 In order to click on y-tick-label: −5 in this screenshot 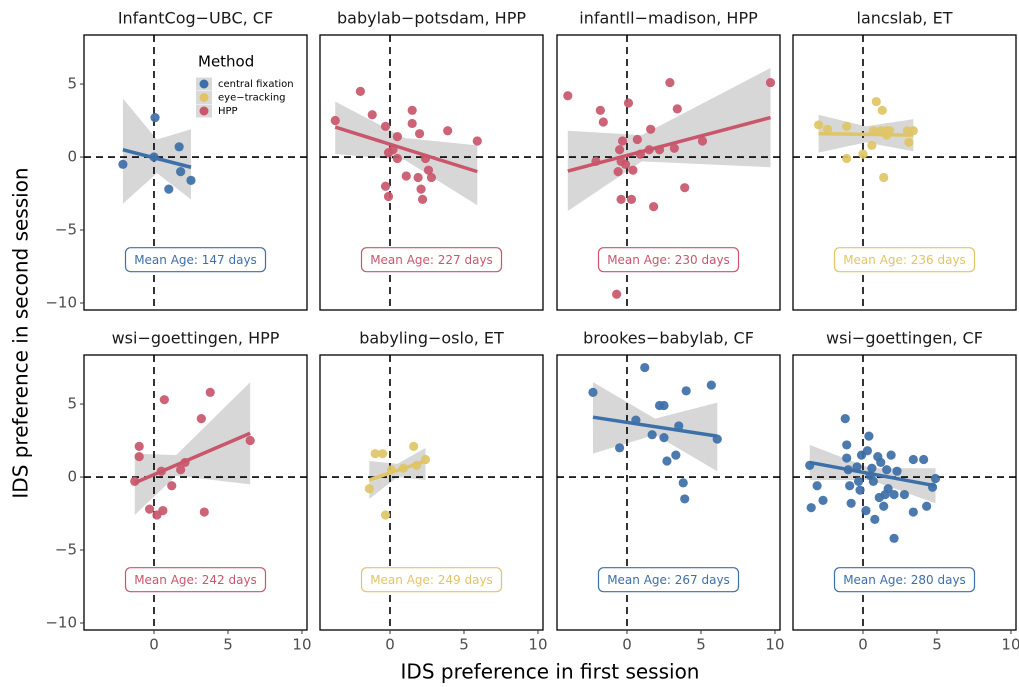, I will do `click(66, 550)`.